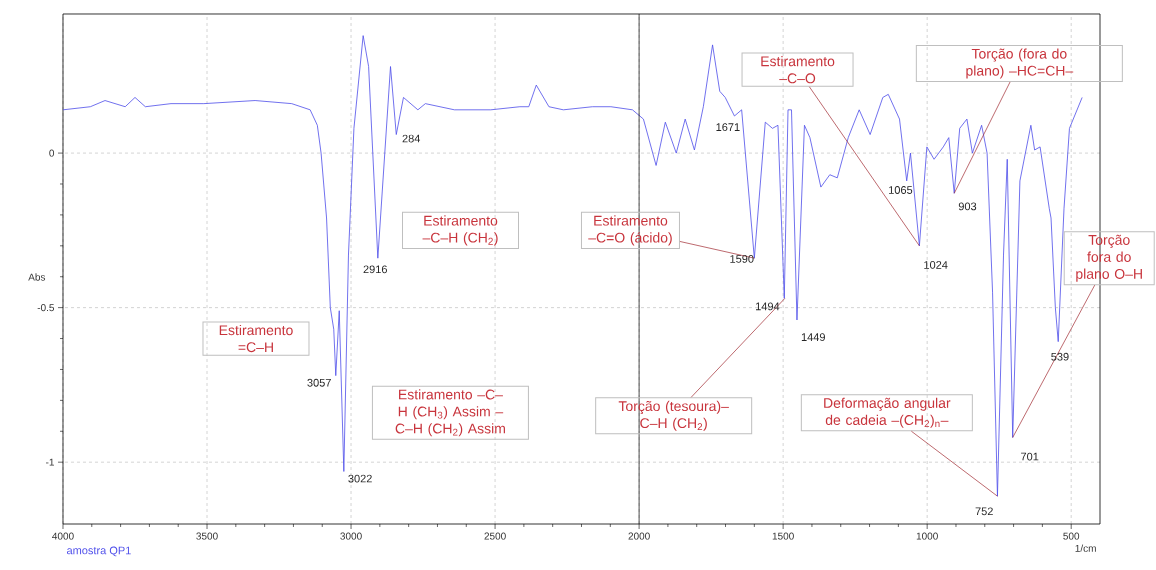 This screenshot has width=1156, height=570. What do you see at coordinates (207, 536) in the screenshot?
I see `x-tick-label: 3500` at bounding box center [207, 536].